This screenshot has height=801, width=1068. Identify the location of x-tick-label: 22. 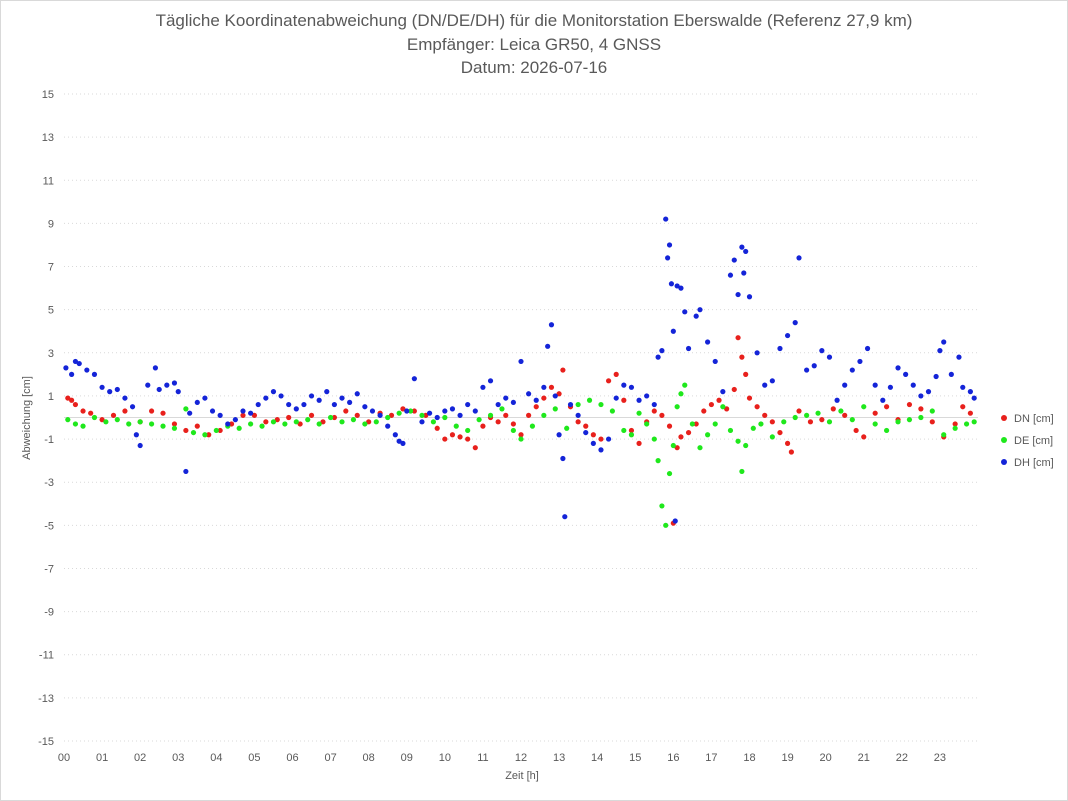
(902, 758).